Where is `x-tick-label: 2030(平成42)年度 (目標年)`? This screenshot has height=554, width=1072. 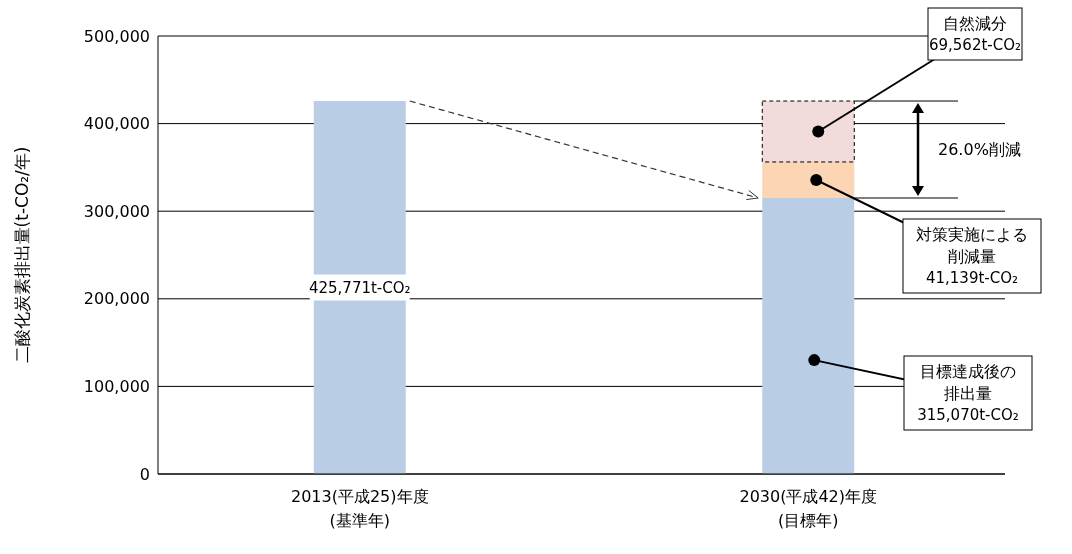 x-tick-label: 2030(平成42)年度 (目標年) is located at coordinates (808, 508).